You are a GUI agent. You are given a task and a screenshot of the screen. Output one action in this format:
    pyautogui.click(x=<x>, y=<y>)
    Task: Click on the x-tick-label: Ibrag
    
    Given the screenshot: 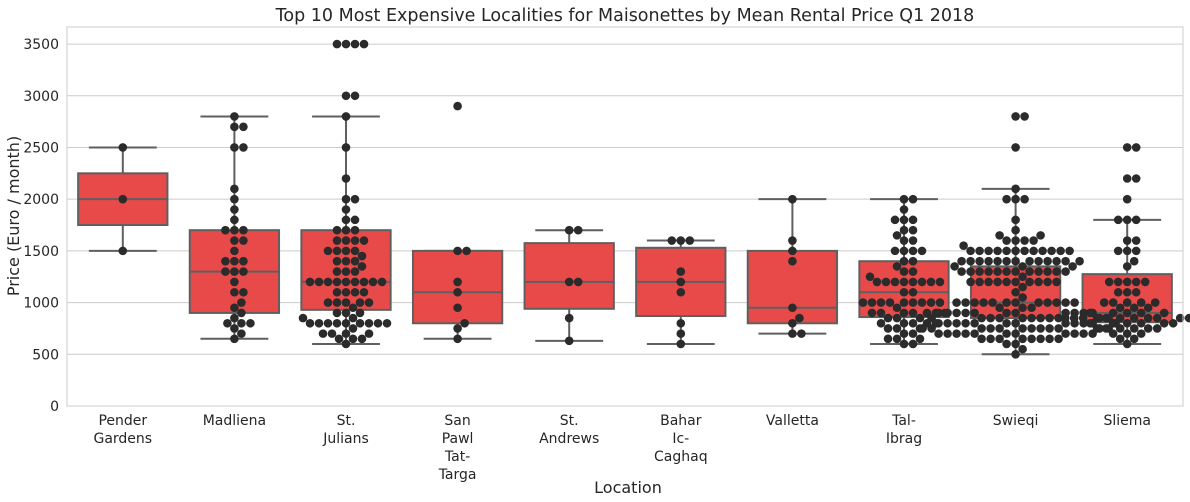 What is the action you would take?
    pyautogui.click(x=904, y=439)
    